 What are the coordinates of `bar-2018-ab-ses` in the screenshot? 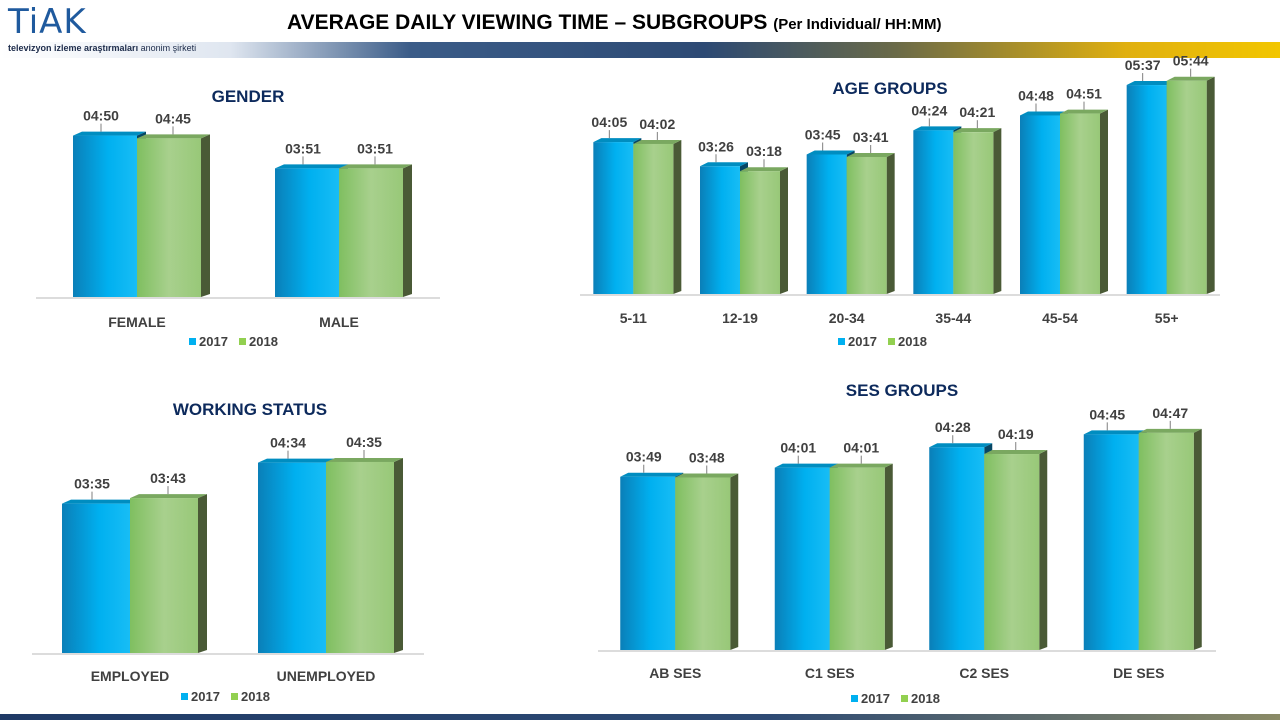 It's located at (703, 563).